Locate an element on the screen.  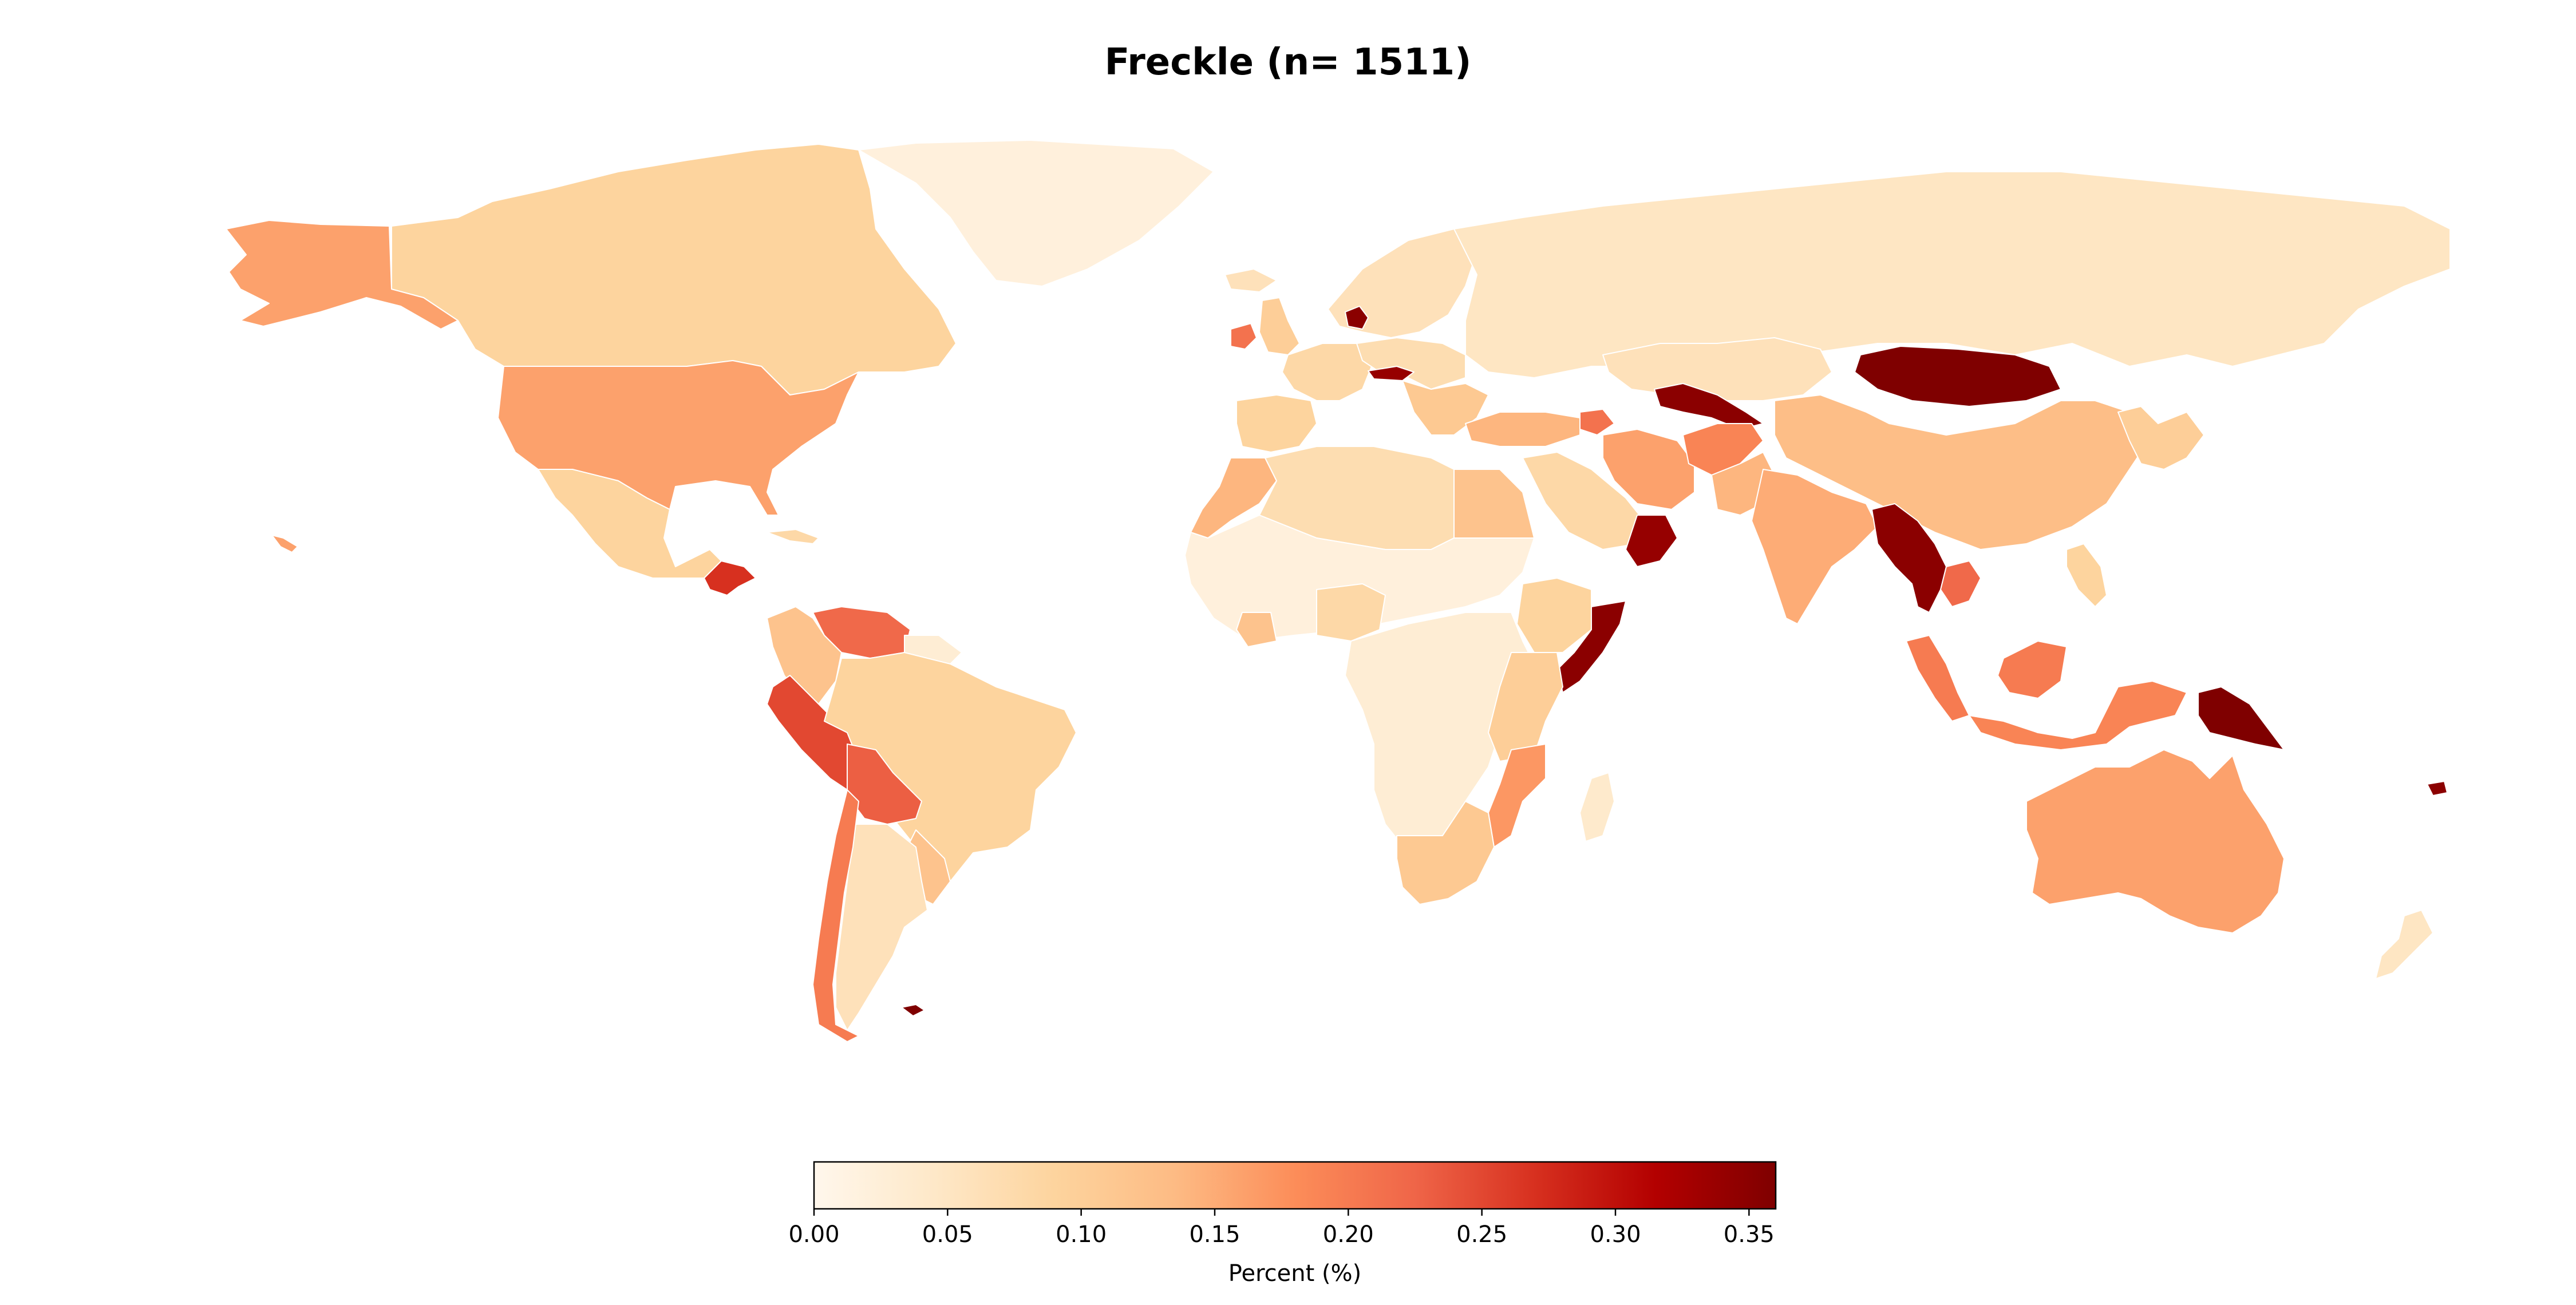
region-borneo is located at coordinates (2032, 669).